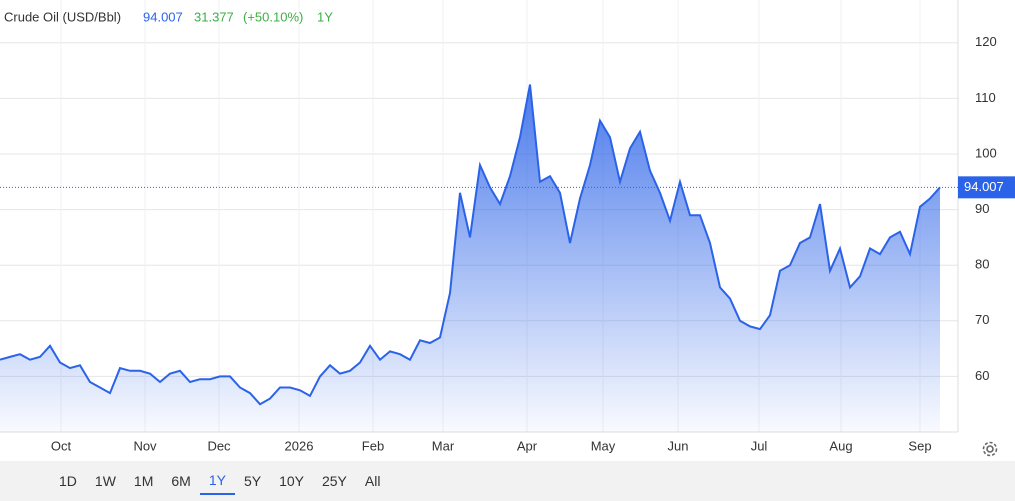 This screenshot has height=501, width=1015. What do you see at coordinates (163, 16) in the screenshot?
I see `last-price: 94.007` at bounding box center [163, 16].